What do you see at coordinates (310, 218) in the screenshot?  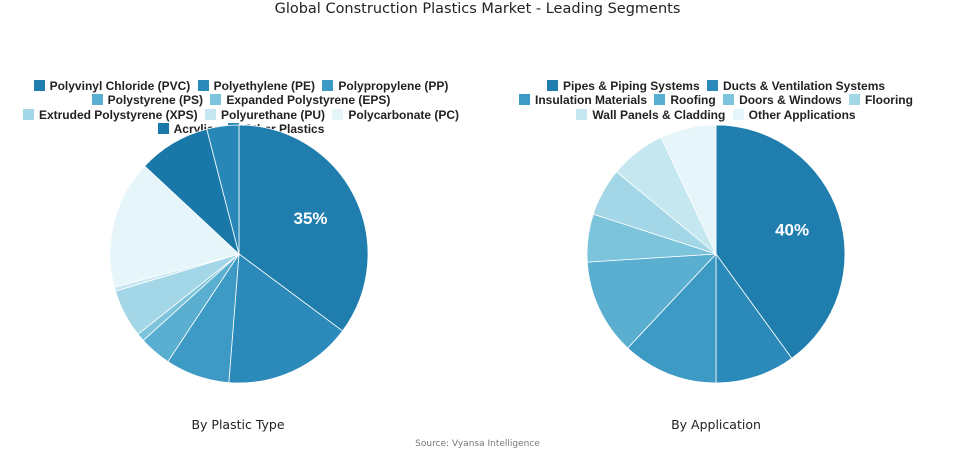 I see `data-label: 35%` at bounding box center [310, 218].